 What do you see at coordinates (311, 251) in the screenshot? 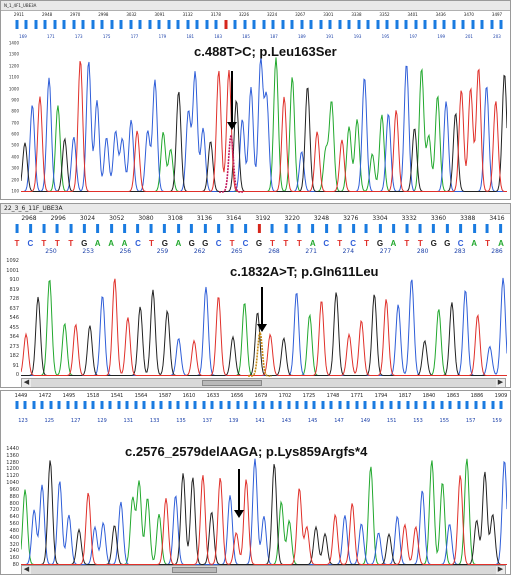
I see `codon-label: 271` at bounding box center [311, 251].